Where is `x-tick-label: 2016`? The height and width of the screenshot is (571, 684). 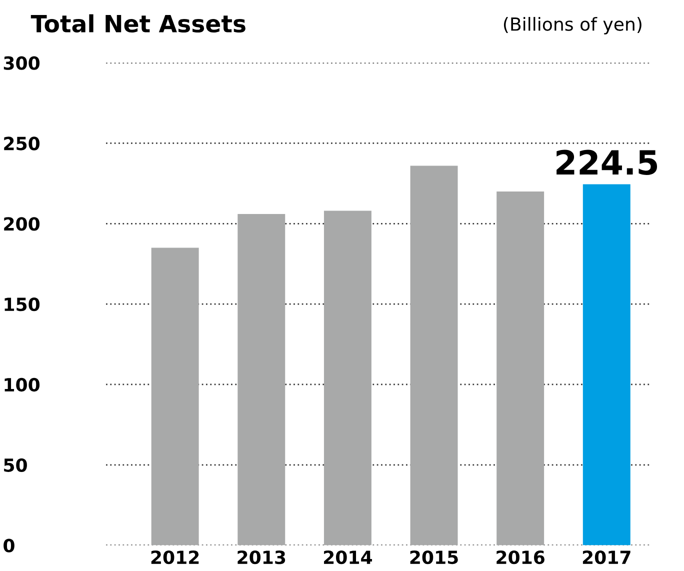 x-tick-label: 2016 is located at coordinates (520, 557).